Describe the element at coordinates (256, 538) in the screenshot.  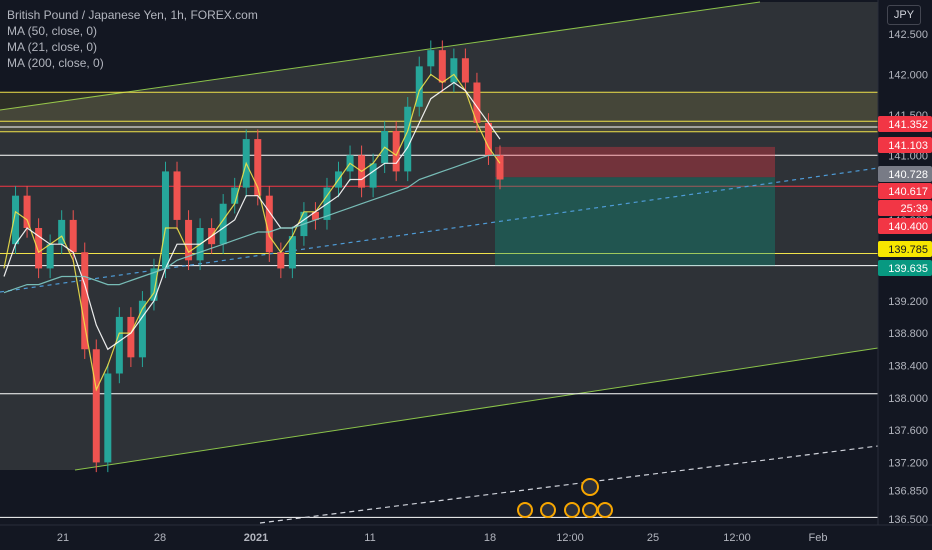
I see `x-tick-label: 2021` at that location.